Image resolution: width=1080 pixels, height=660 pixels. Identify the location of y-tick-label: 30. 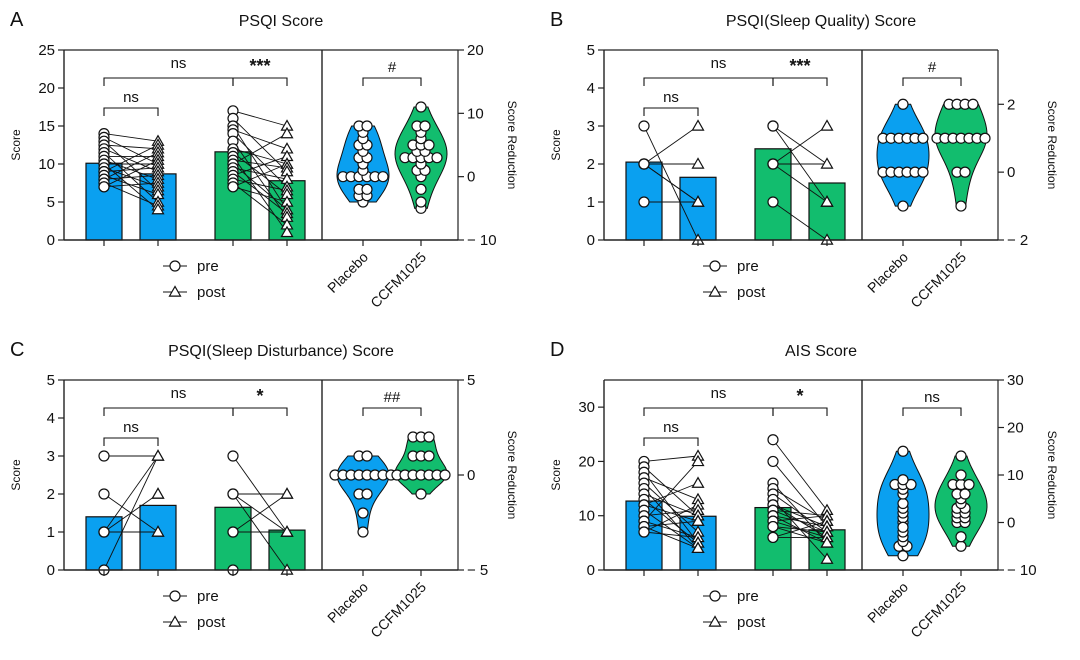
(586, 407).